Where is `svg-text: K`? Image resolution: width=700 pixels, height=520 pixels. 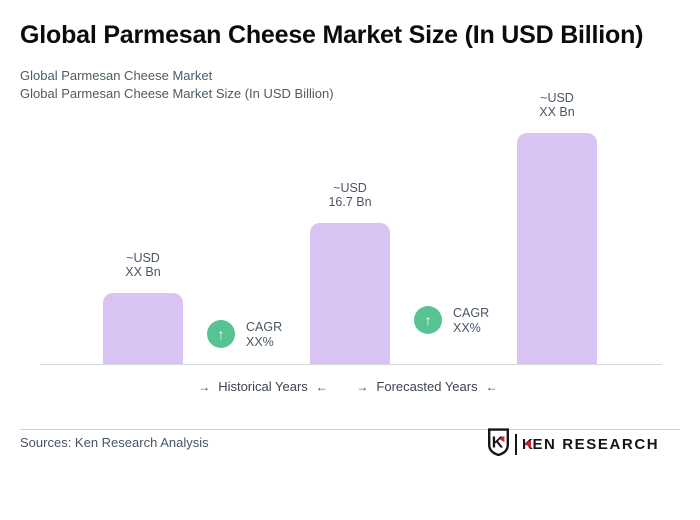
svg-text: K is located at coordinates (498, 442).